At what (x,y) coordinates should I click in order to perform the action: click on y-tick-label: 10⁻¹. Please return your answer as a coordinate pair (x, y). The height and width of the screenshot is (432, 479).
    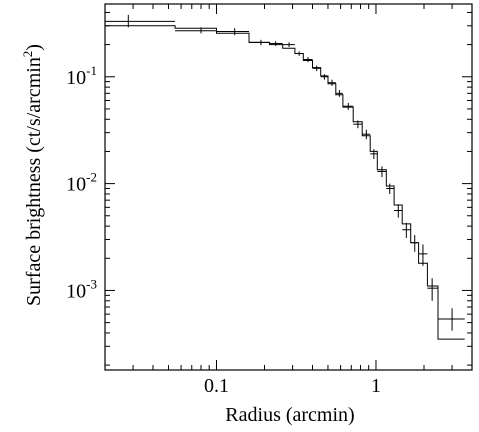
    Looking at the image, I should click on (81, 76).